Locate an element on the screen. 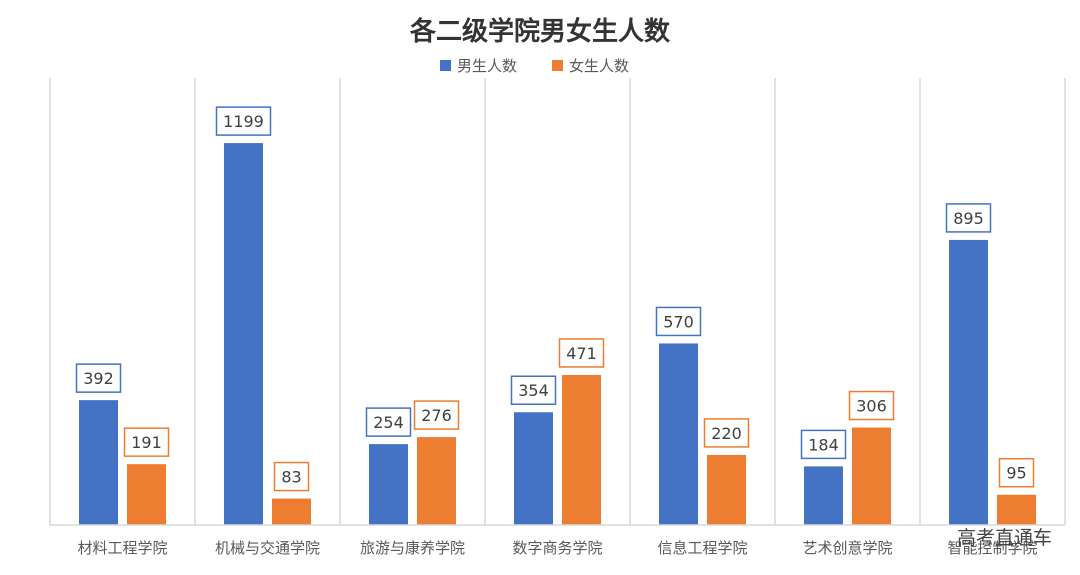  category-tick-label: 机械与交通学院 is located at coordinates (267, 548).